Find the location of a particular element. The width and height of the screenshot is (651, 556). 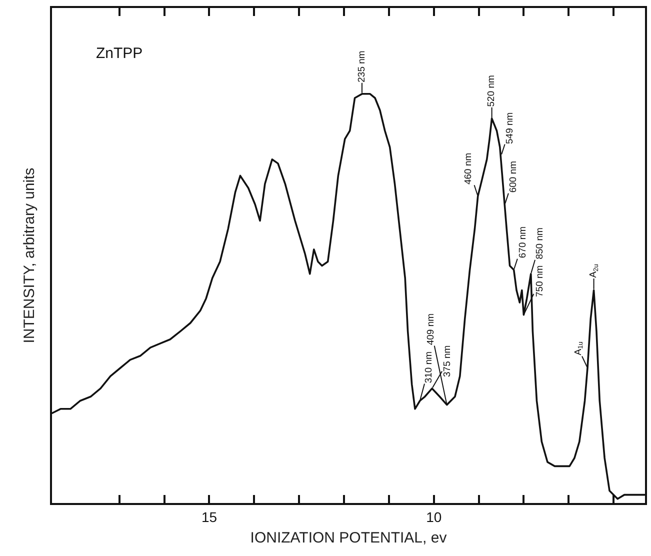

annotation: 750 nm is located at coordinates (540, 281).